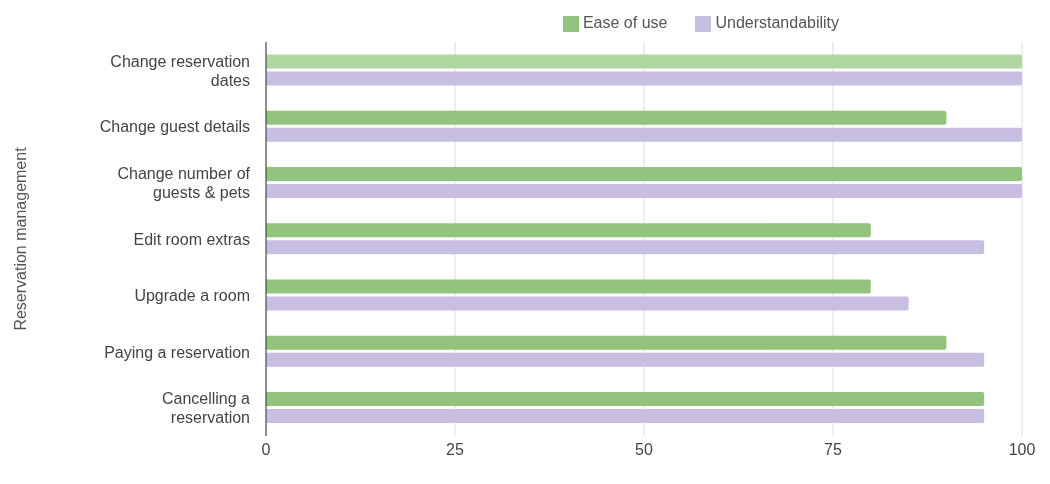  I want to click on y-tick-label: Change guest details, so click(174, 126).